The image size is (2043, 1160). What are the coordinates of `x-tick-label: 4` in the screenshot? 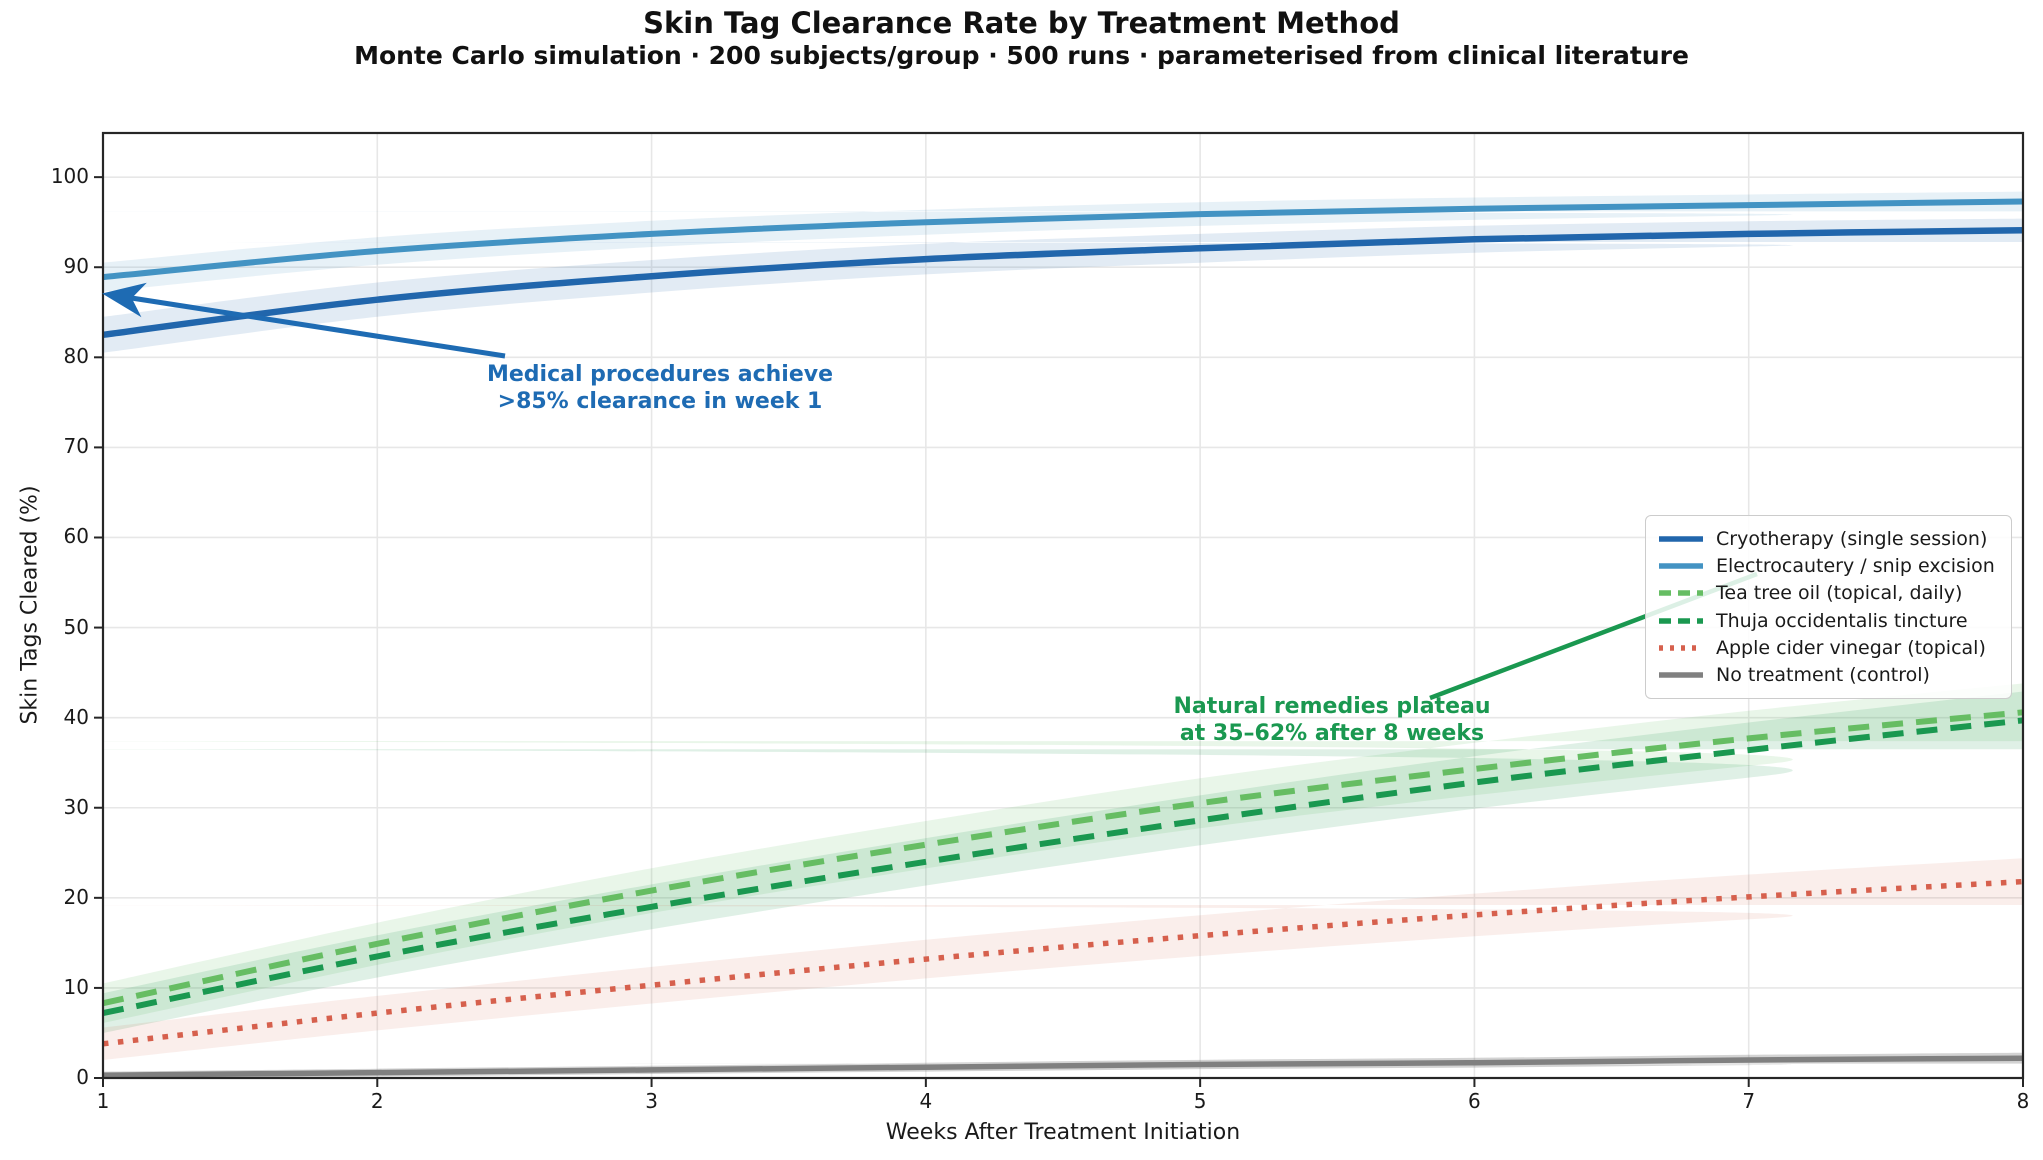 It's located at (926, 1101).